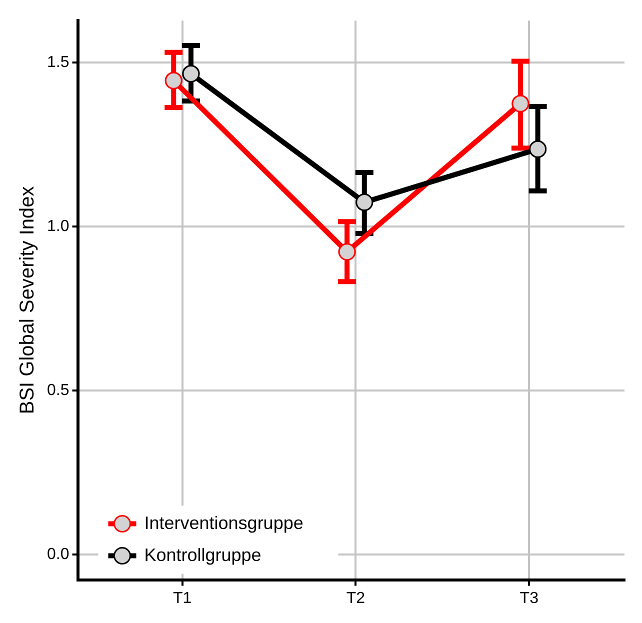 The height and width of the screenshot is (623, 642). Describe the element at coordinates (27, 300) in the screenshot. I see `y-axis-title: BSI Global Severity Index` at that location.